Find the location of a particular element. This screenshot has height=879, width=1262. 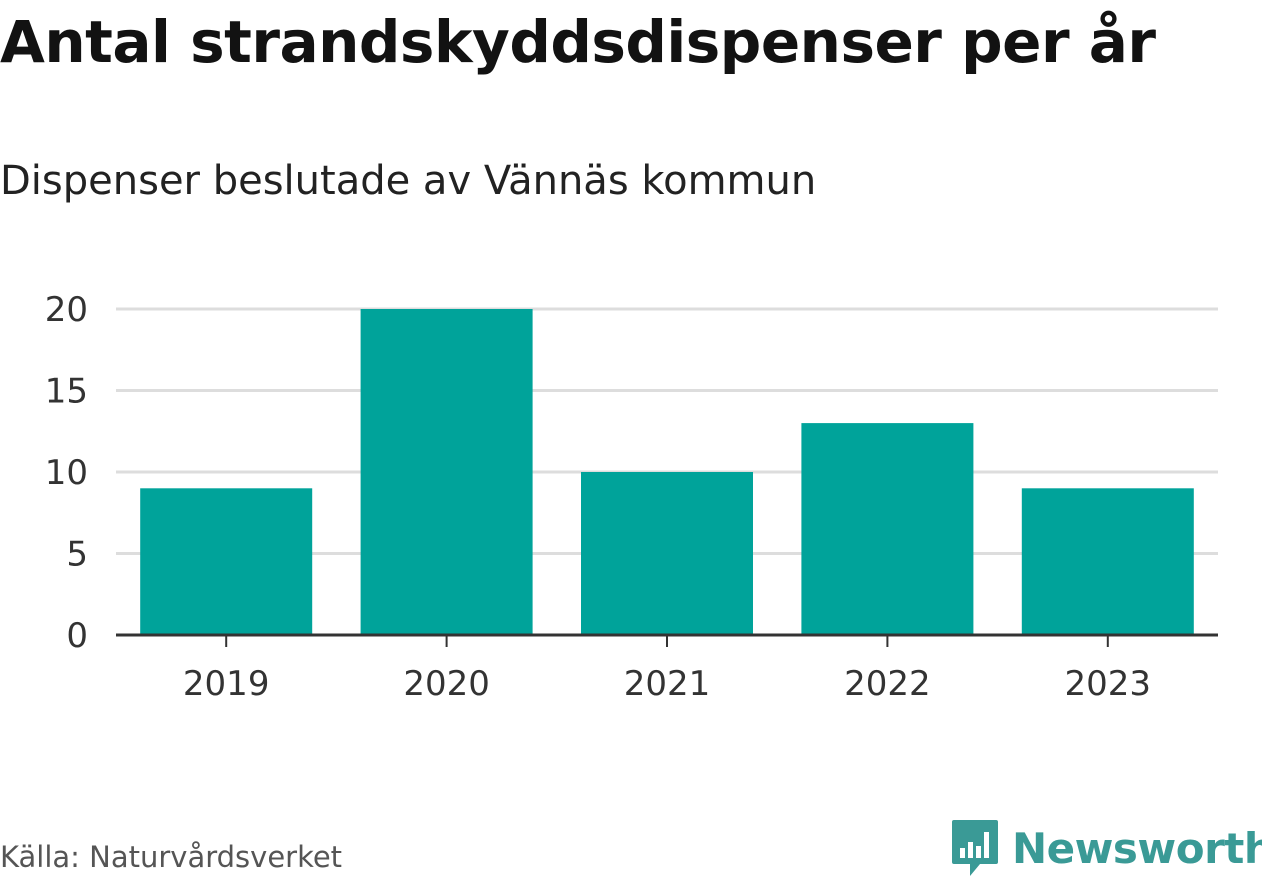

y-tick-label: 10 is located at coordinates (66, 473).